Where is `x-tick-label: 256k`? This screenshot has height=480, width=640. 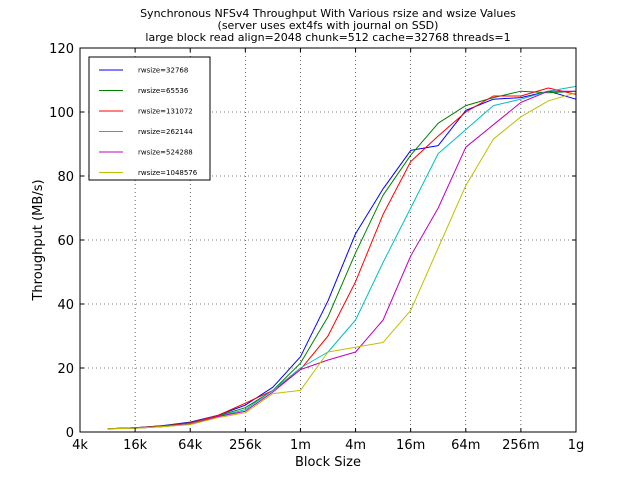 x-tick-label: 256k is located at coordinates (245, 445).